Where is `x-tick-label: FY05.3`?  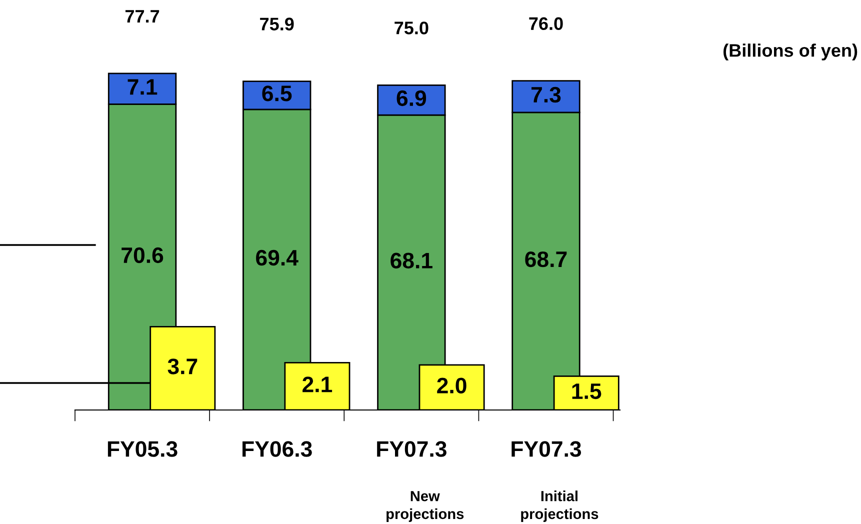 x-tick-label: FY05.3 is located at coordinates (143, 449).